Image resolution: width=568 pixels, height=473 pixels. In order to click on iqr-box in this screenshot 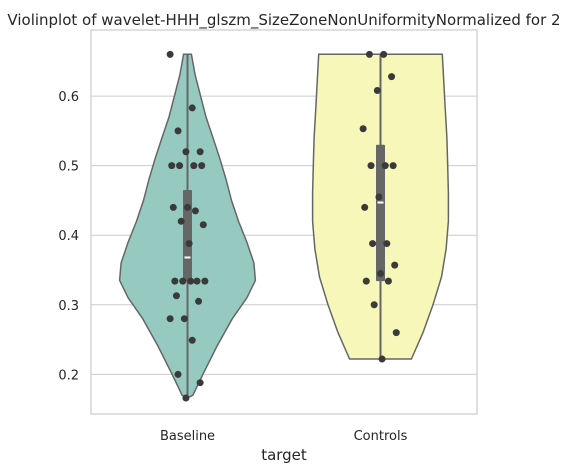, I will do `click(187, 235)`.